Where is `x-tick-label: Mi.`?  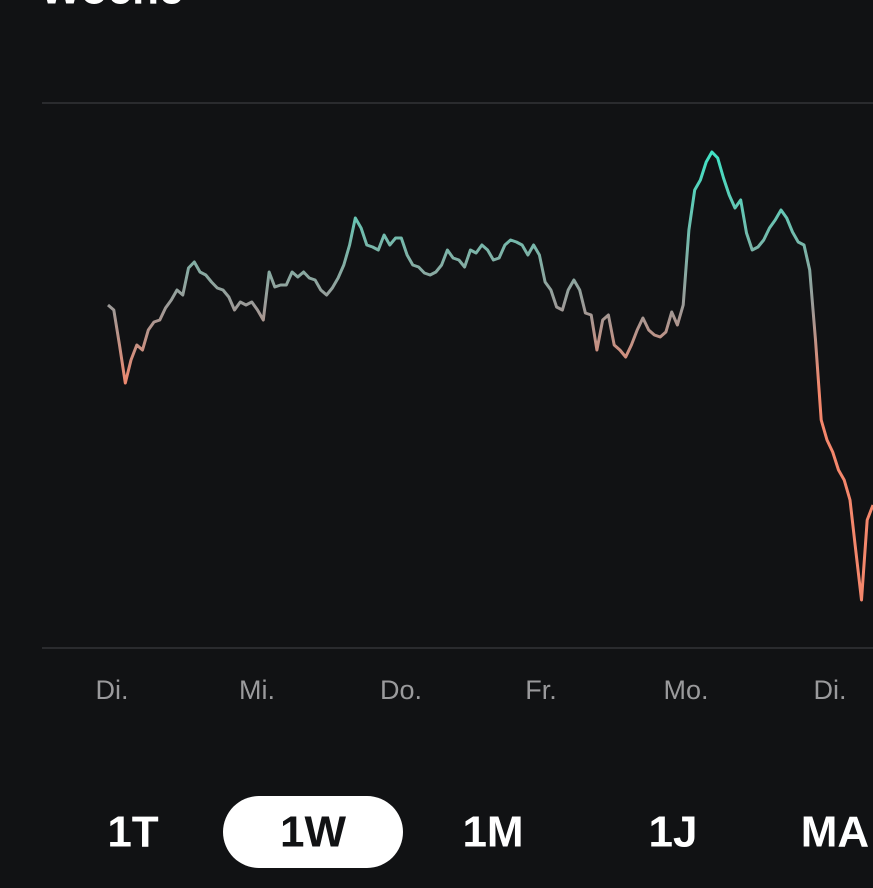 x-tick-label: Mi. is located at coordinates (257, 690).